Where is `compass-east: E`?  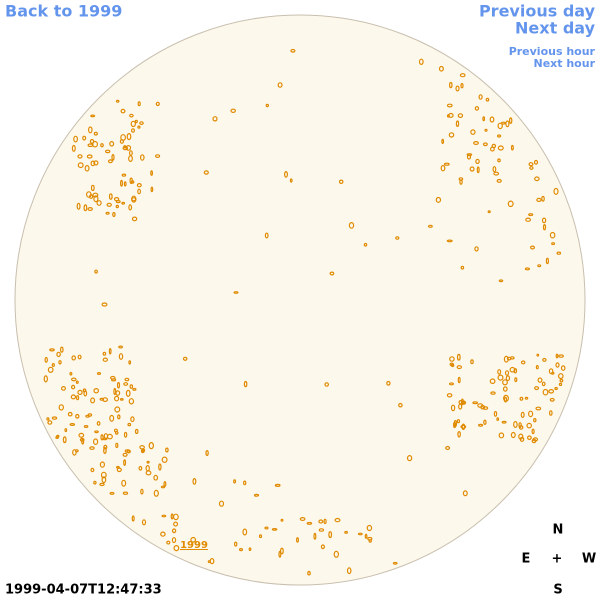
compass-east: E is located at coordinates (526, 559).